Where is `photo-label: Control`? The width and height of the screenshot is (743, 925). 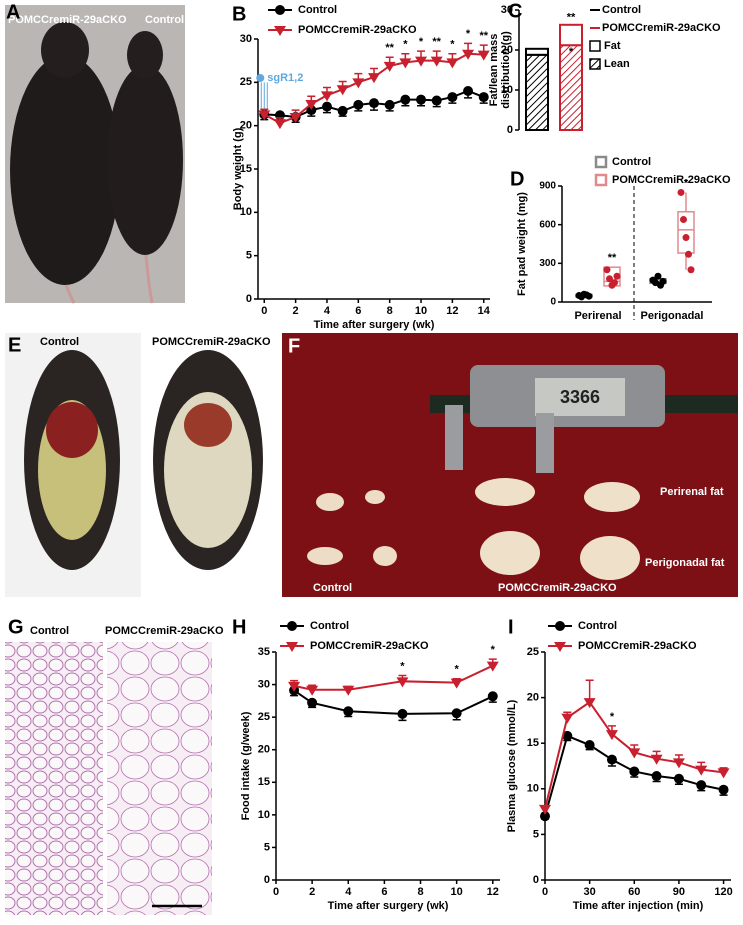
photo-label: Control is located at coordinates (332, 588).